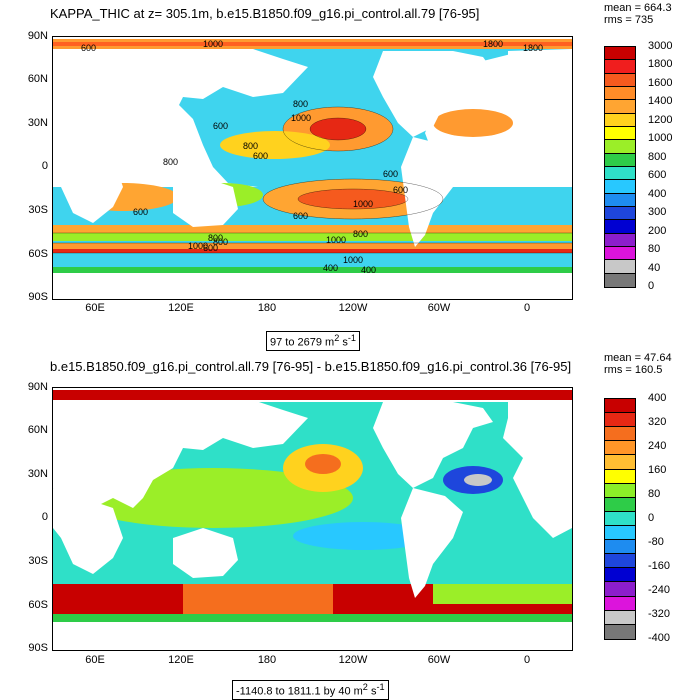 The width and height of the screenshot is (700, 700). What do you see at coordinates (657, 470) in the screenshot?
I see `colorbar-label: 160` at bounding box center [657, 470].